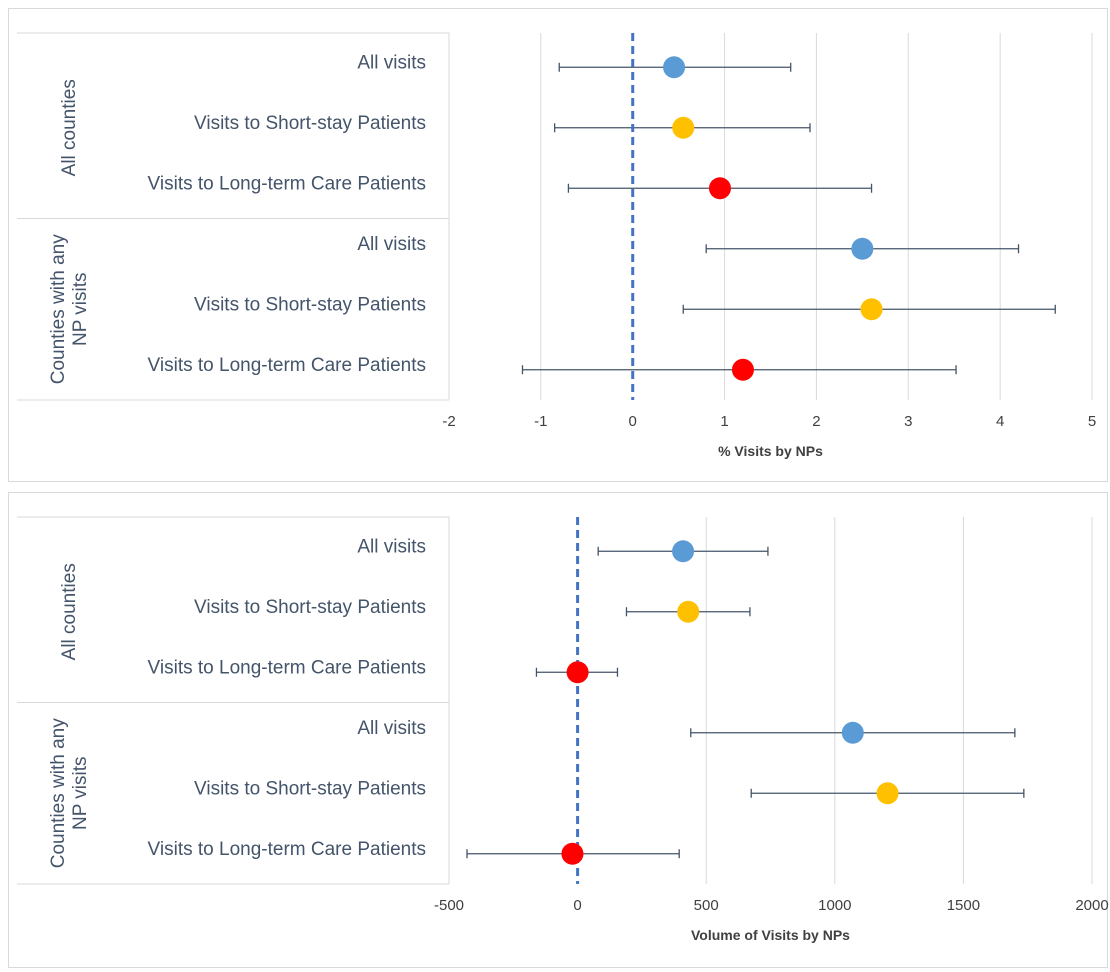 This screenshot has width=1110, height=972. What do you see at coordinates (770, 935) in the screenshot?
I see `x-axis-title: Volume of Visits by NPs` at bounding box center [770, 935].